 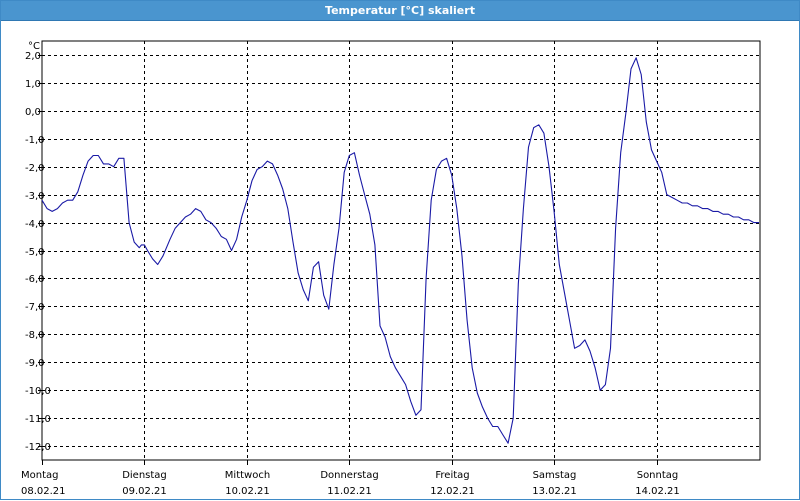 I want to click on x-tick-date-label: 08.02.21, so click(x=43, y=491).